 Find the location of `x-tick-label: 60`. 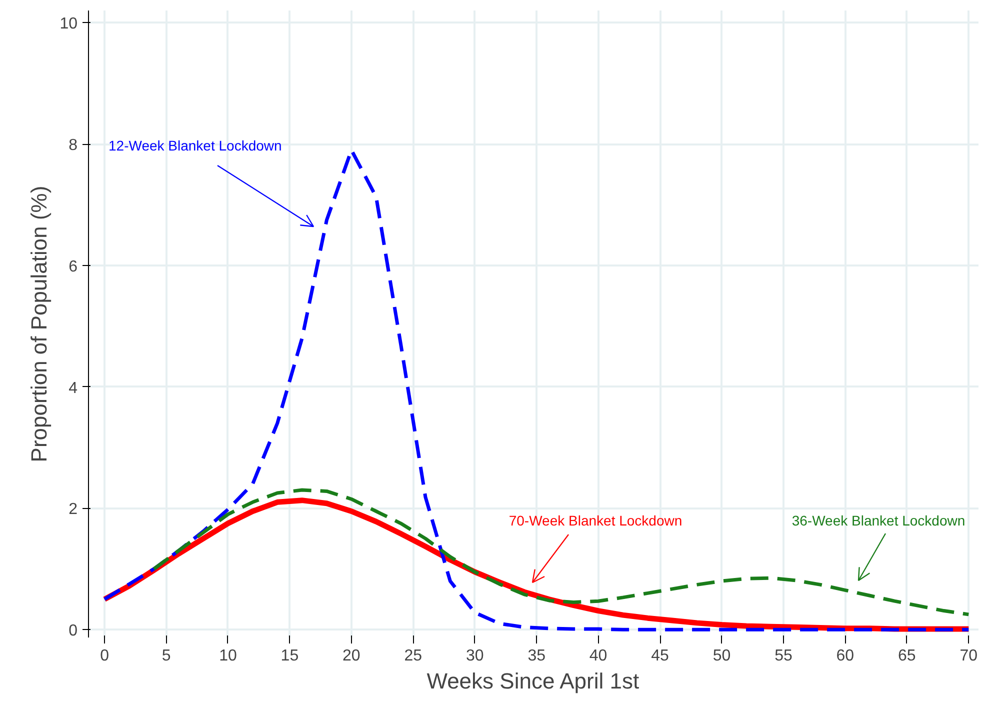

x-tick-label: 60 is located at coordinates (845, 656).